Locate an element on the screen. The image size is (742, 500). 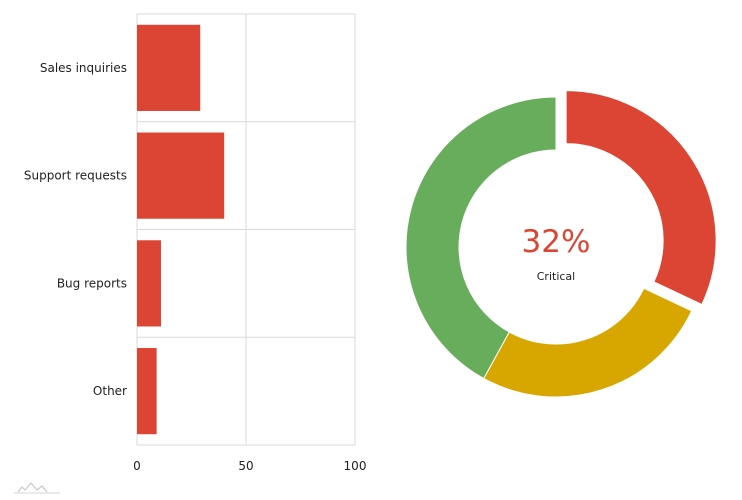
x-tick-label: 0 is located at coordinates (137, 466).